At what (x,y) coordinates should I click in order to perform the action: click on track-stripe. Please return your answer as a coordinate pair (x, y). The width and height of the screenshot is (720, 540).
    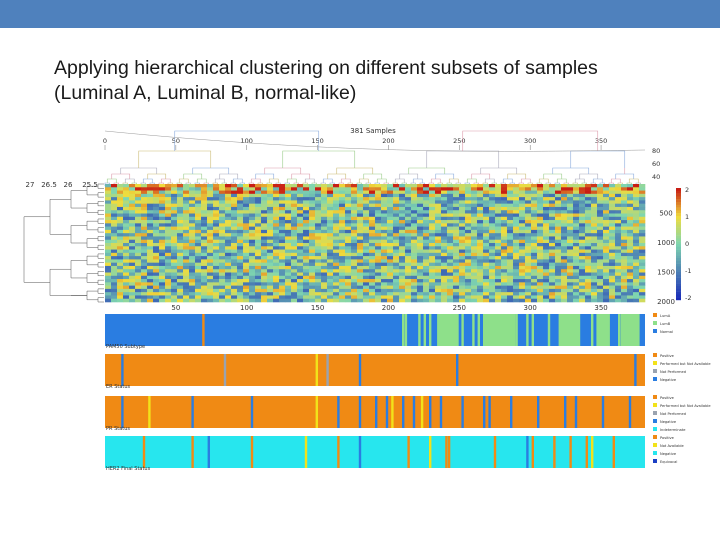
    Looking at the image, I should click on (586, 452).